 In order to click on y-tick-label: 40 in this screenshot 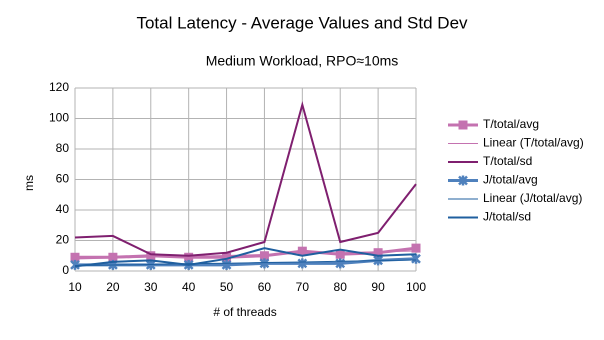, I will do `click(63, 209)`.